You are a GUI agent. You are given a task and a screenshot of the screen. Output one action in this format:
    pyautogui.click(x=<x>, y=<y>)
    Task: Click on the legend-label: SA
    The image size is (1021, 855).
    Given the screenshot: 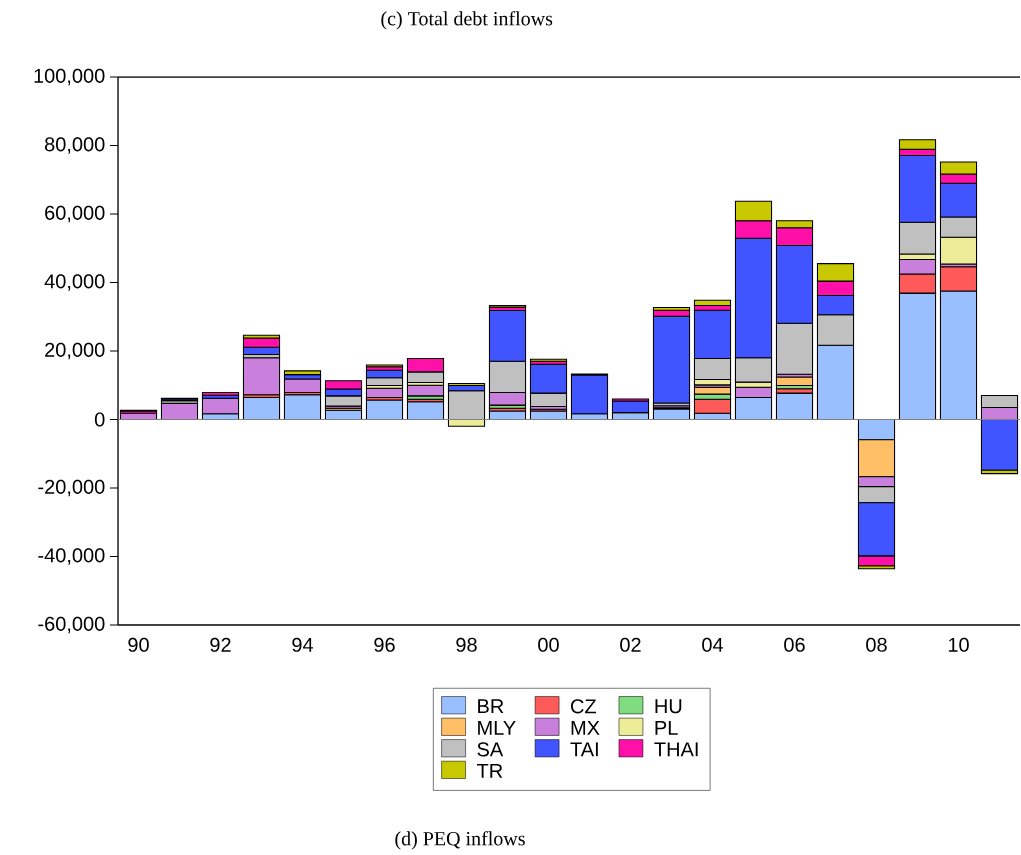 What is the action you would take?
    pyautogui.click(x=490, y=749)
    